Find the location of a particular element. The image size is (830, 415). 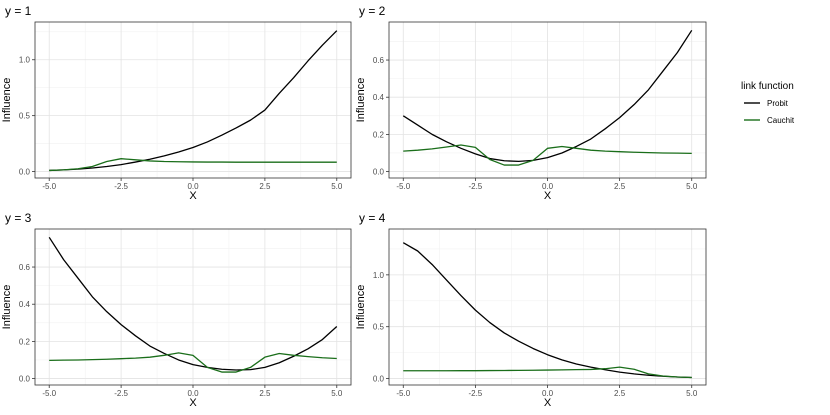

legend-label-cauchit: Cauchit is located at coordinates (781, 120).